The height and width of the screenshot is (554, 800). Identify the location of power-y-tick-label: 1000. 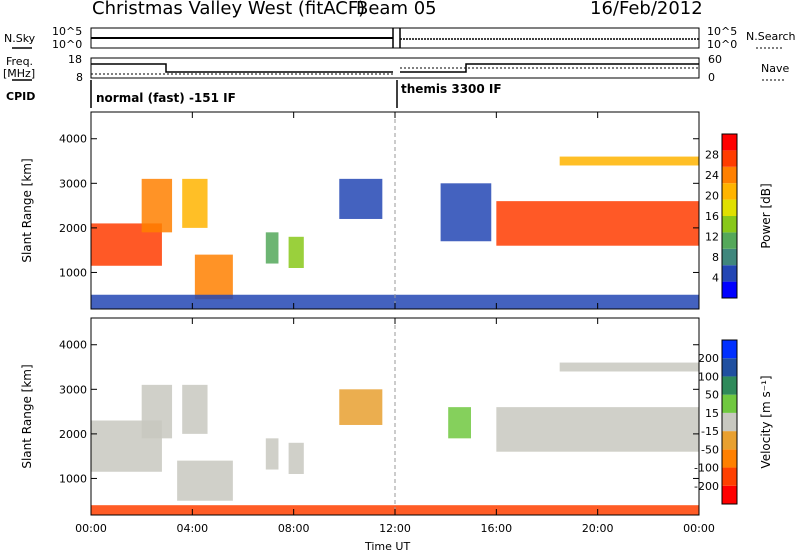
(73, 272).